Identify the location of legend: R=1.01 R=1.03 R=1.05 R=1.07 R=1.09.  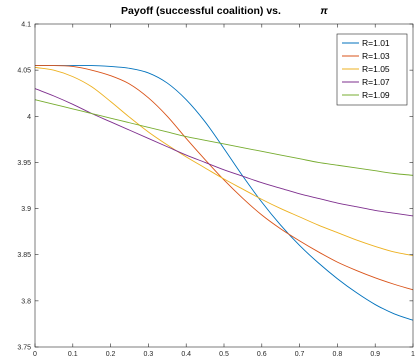
(372, 69).